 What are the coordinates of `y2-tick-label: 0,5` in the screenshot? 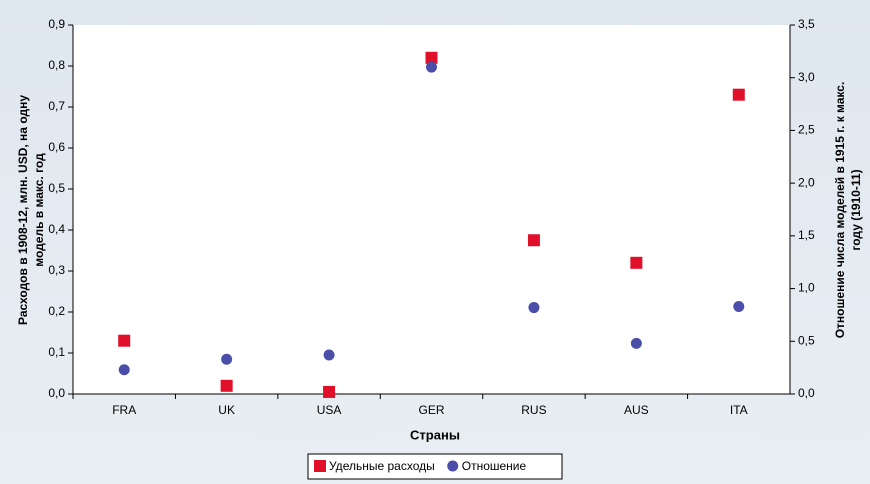 It's located at (806, 340).